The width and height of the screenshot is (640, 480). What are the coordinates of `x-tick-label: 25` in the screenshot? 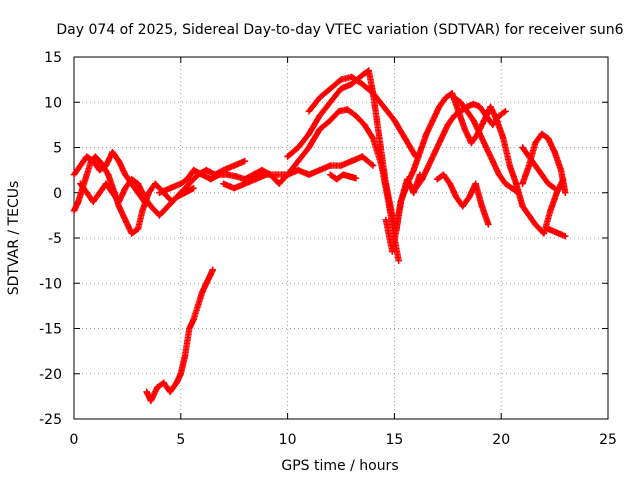 It's located at (608, 440).